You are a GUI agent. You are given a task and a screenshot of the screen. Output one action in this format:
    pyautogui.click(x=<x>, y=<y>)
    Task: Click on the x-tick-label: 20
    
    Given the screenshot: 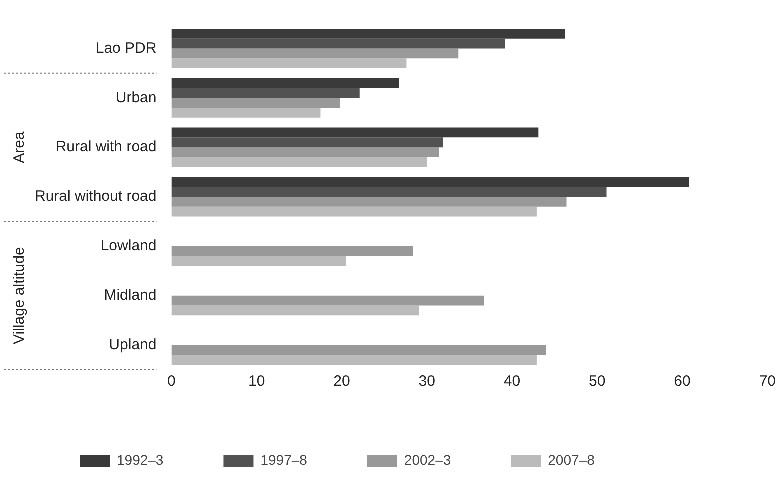 What is the action you would take?
    pyautogui.click(x=342, y=381)
    